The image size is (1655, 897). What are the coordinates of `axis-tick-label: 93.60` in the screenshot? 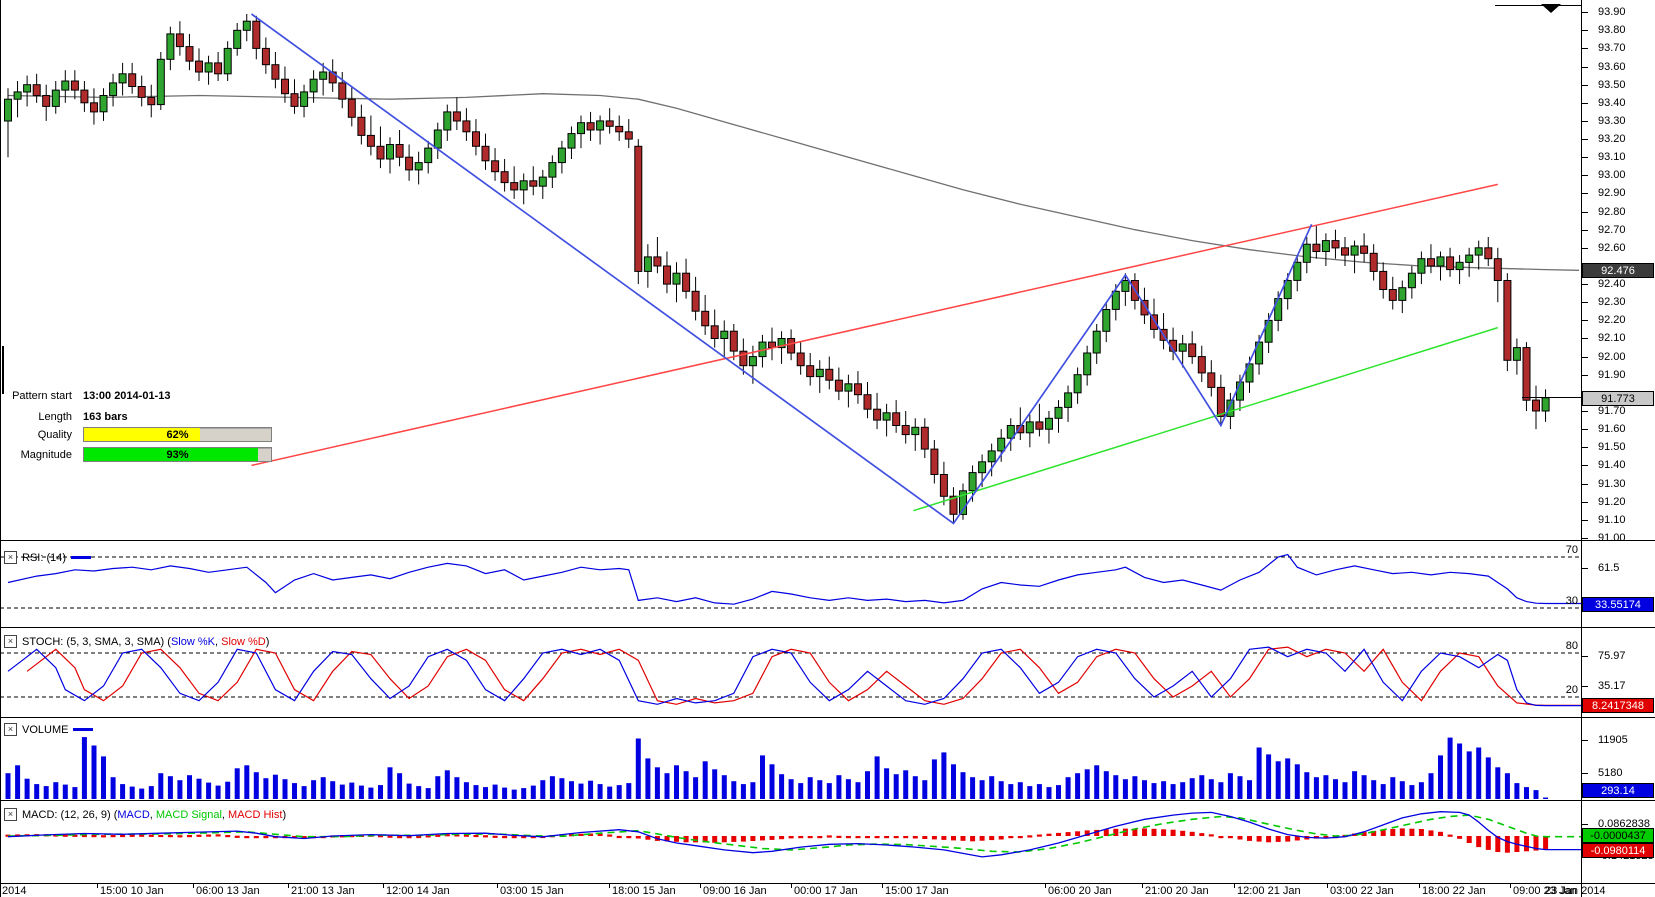 It's located at (1612, 67).